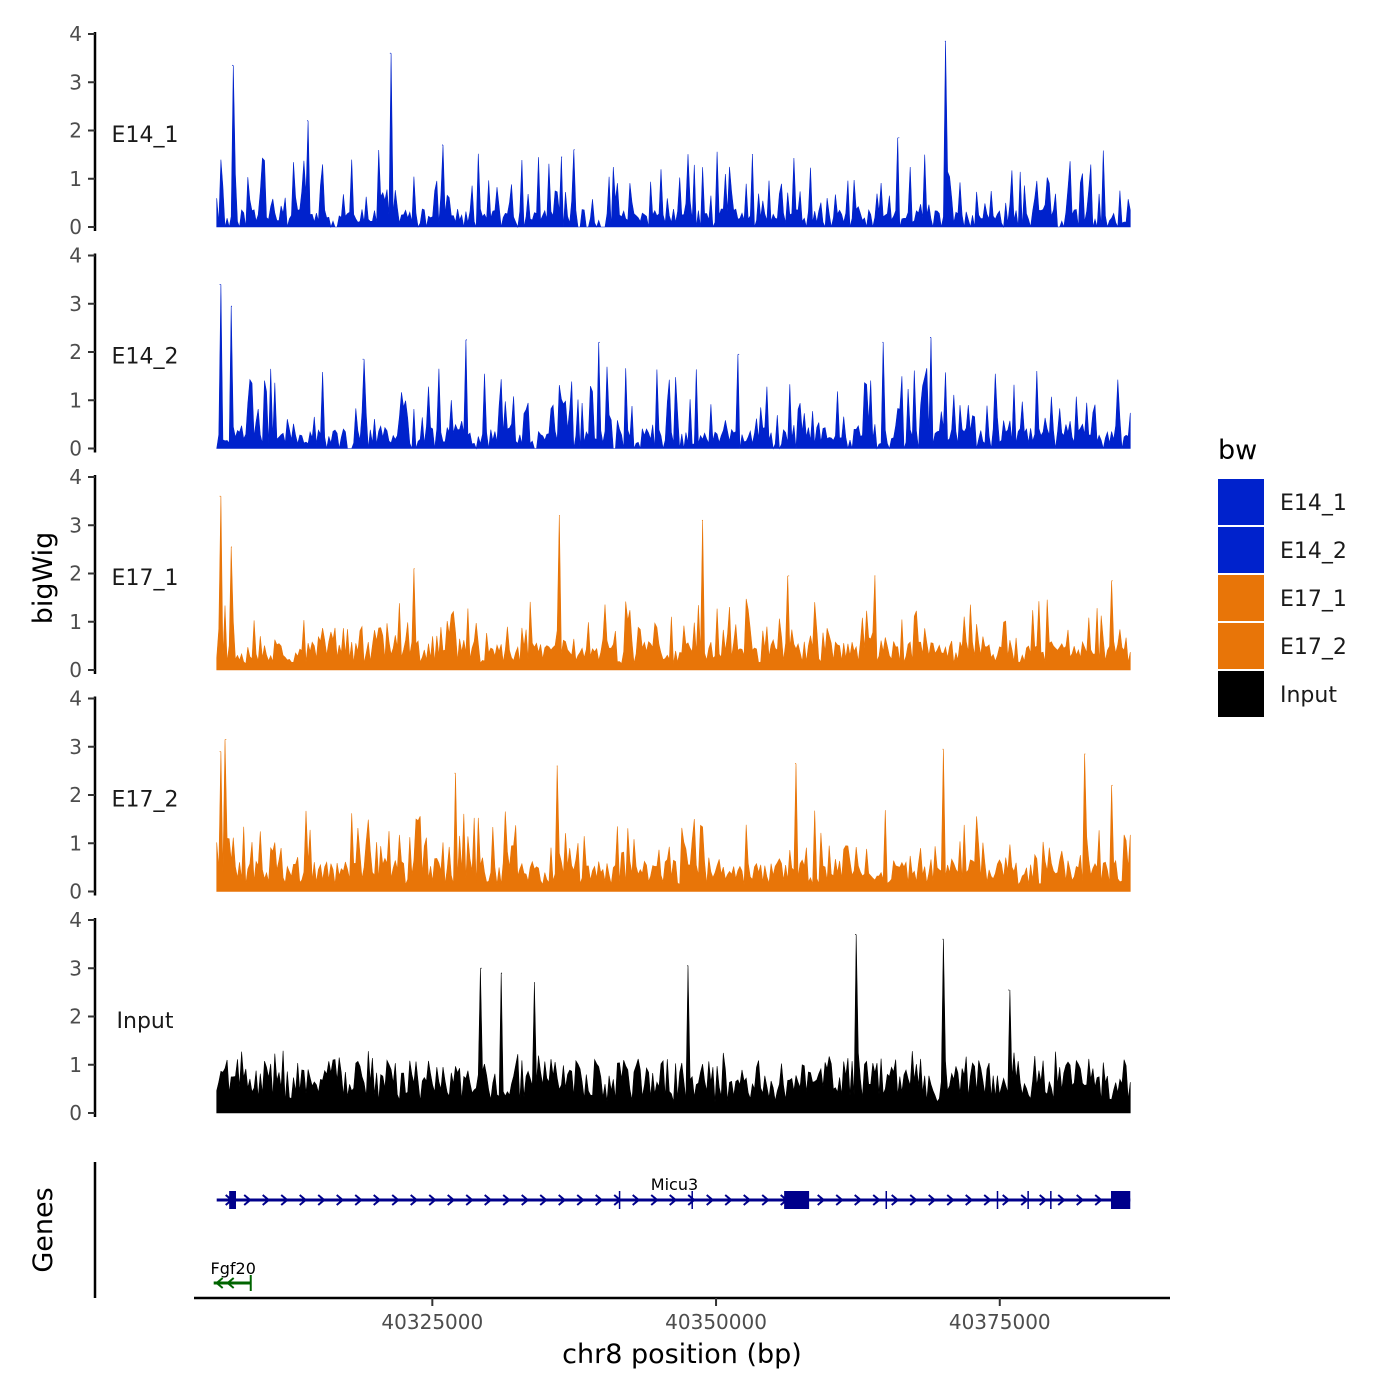 This screenshot has height=1400, width=1400. I want to click on legend-title: bw, so click(1237, 450).